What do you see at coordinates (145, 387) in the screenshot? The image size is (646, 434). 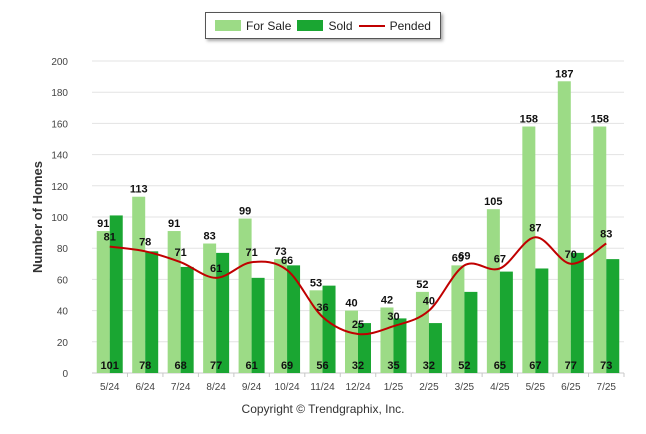 I see `x-tick-label: 6/24` at bounding box center [145, 387].